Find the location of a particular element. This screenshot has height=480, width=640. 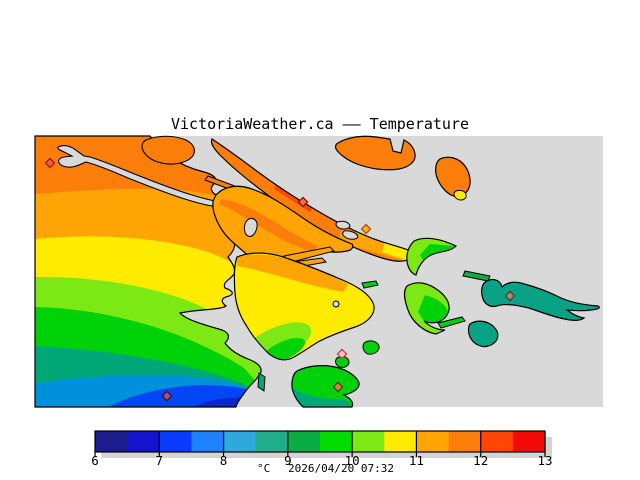

colorbar-tick-label: 7 is located at coordinates (160, 460).